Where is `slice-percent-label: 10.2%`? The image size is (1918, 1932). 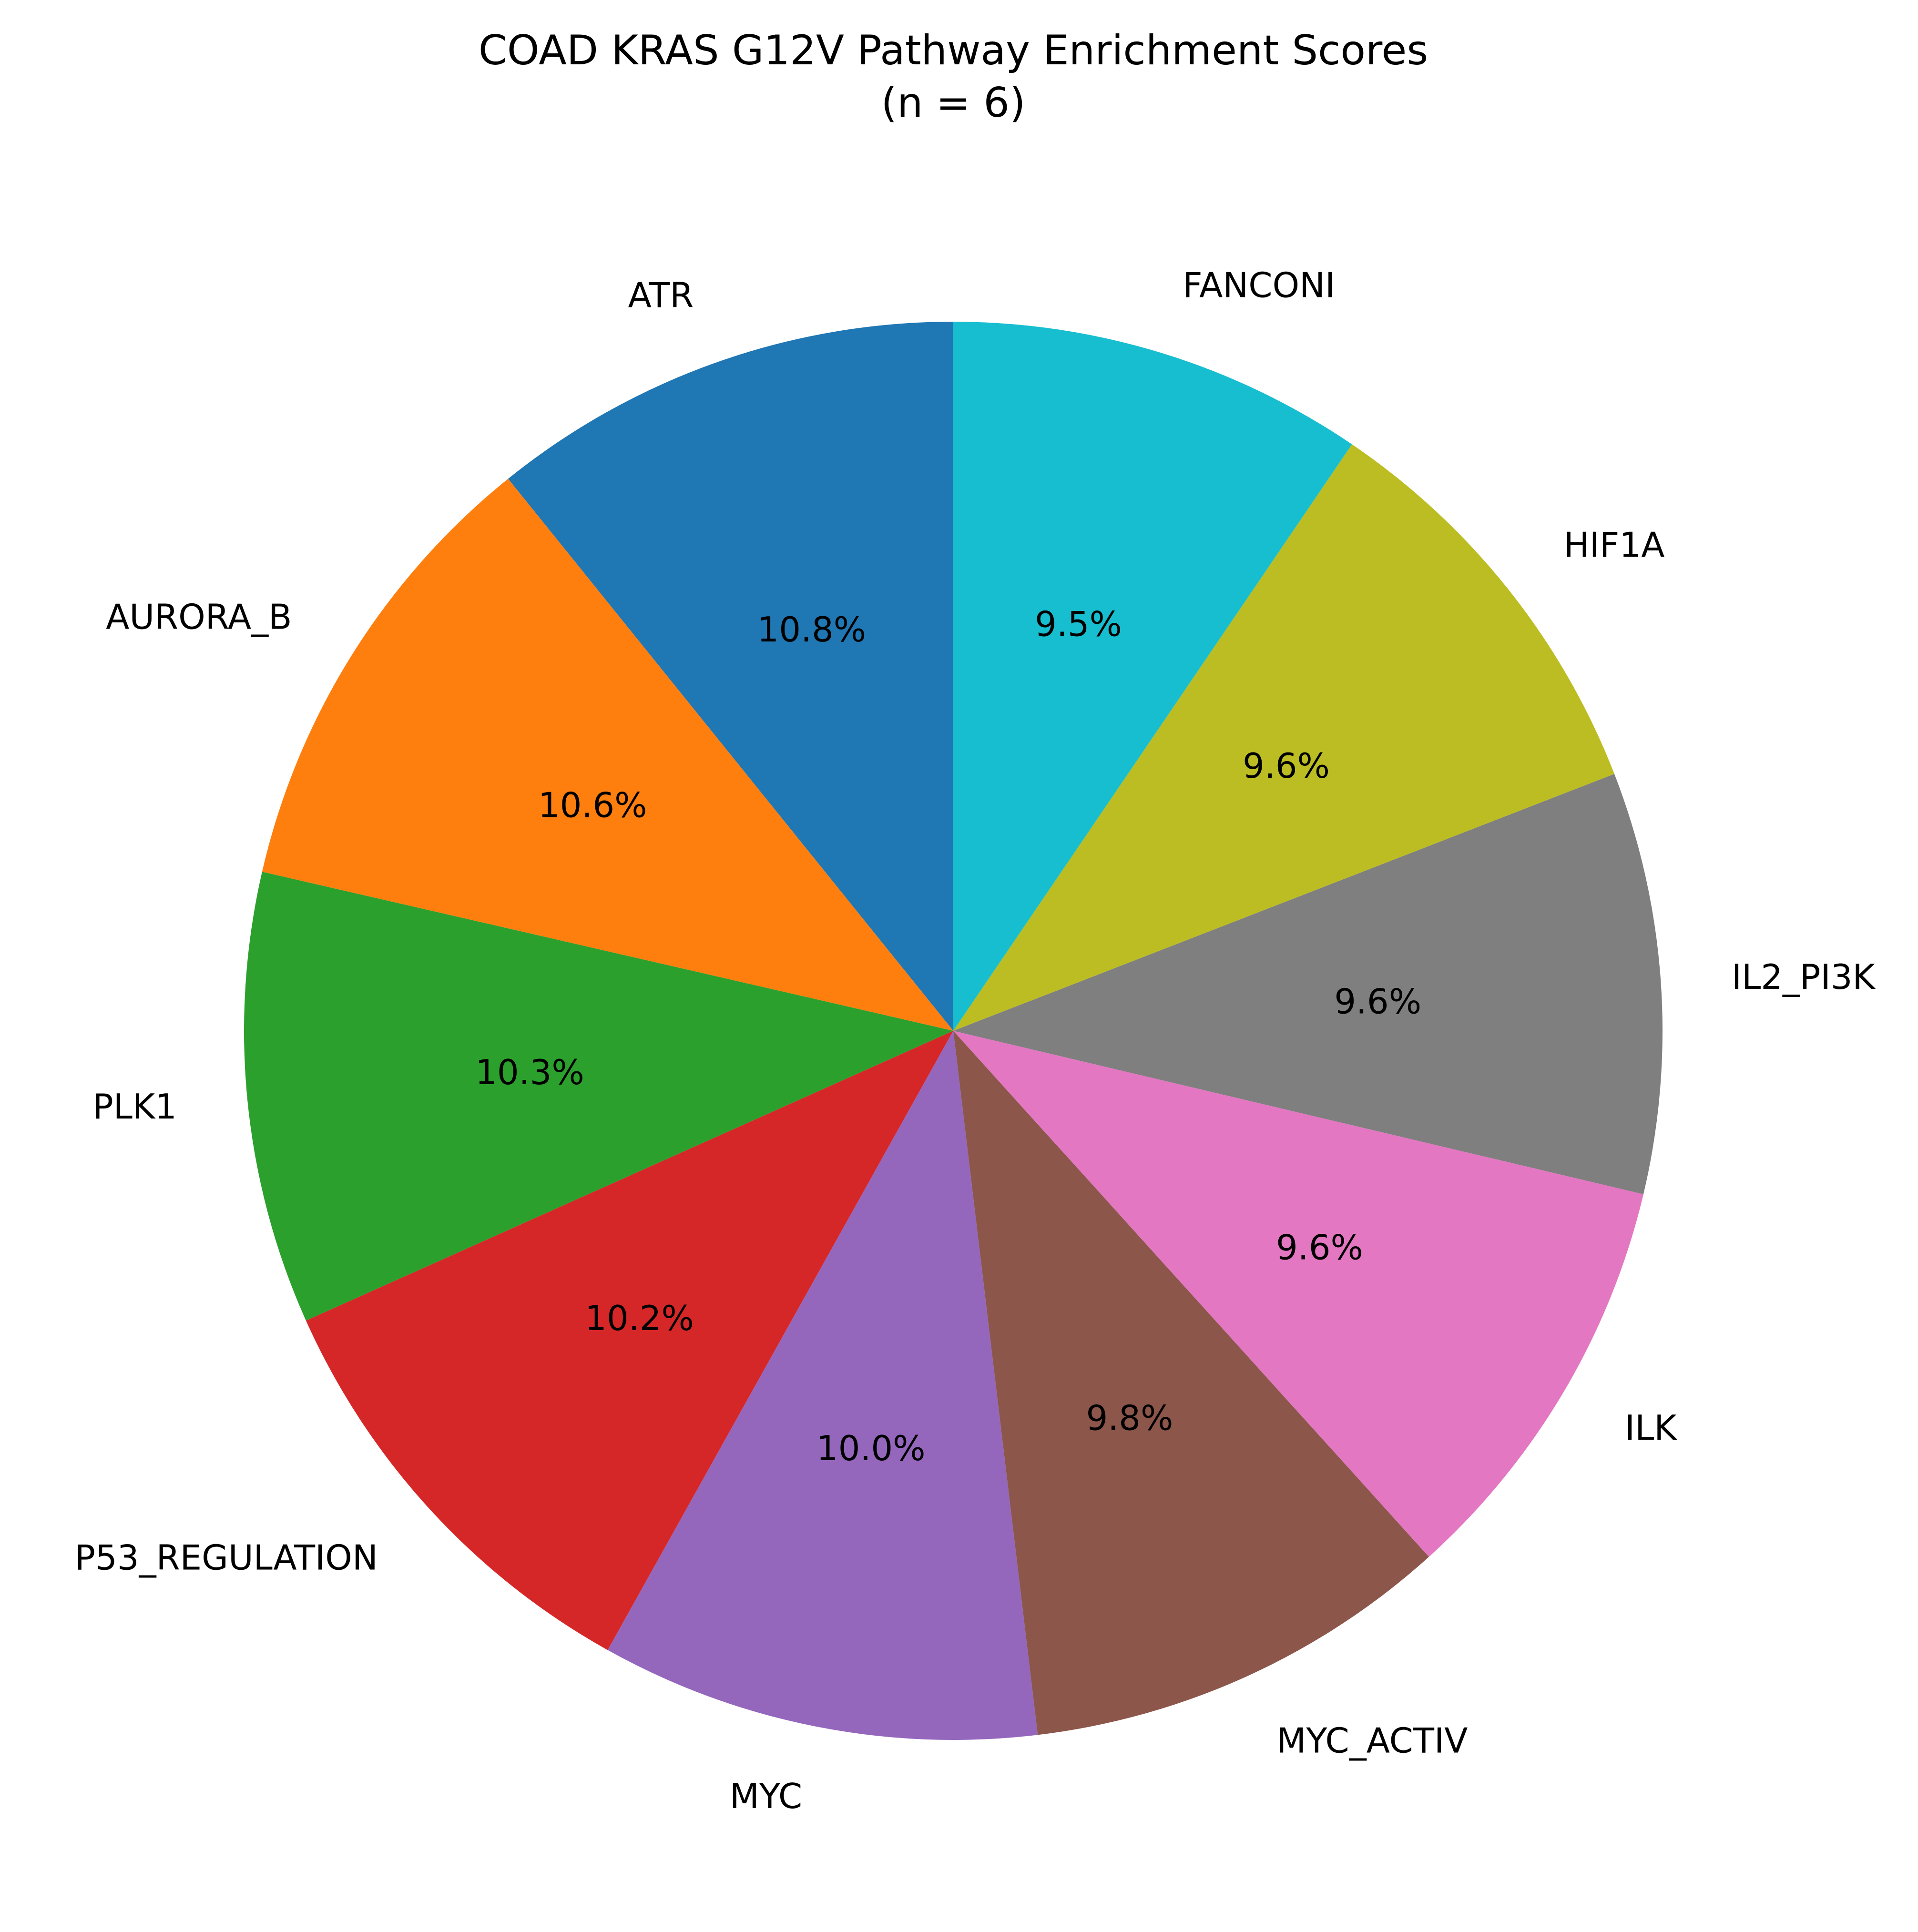 slice-percent-label: 10.2% is located at coordinates (639, 1318).